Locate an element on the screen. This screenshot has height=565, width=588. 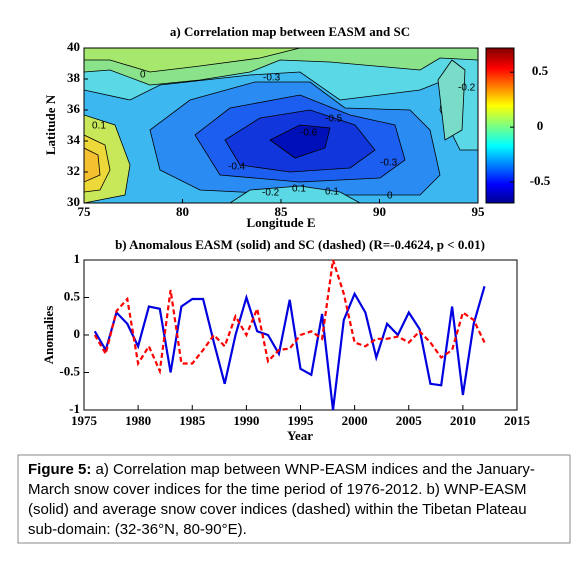
x-tick-label: 90 is located at coordinates (379, 211).